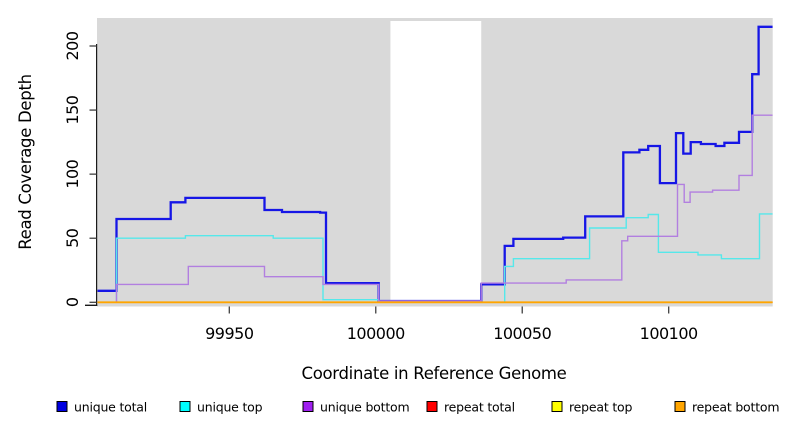 The height and width of the screenshot is (432, 792). I want to click on y-tick-label: 200, so click(72, 45).